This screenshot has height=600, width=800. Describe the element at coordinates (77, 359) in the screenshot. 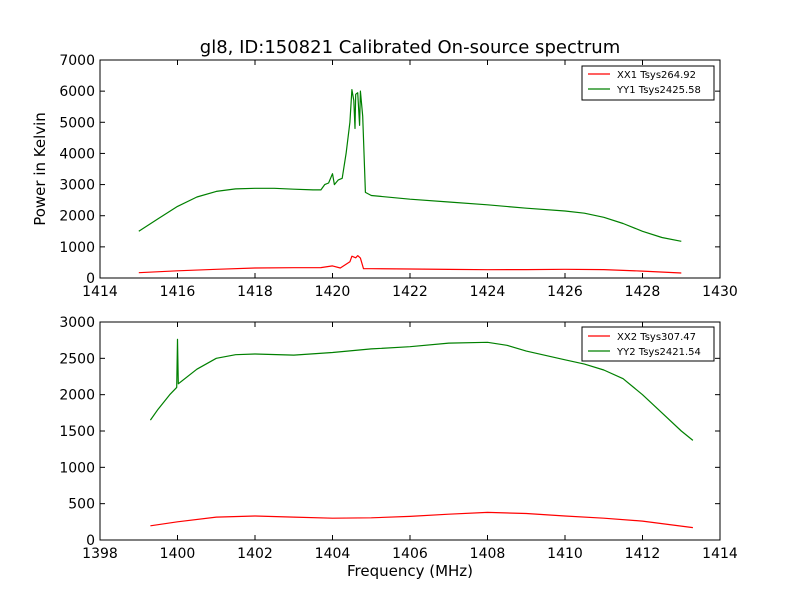

I see `bottom-y-tick-label: 2500` at that location.